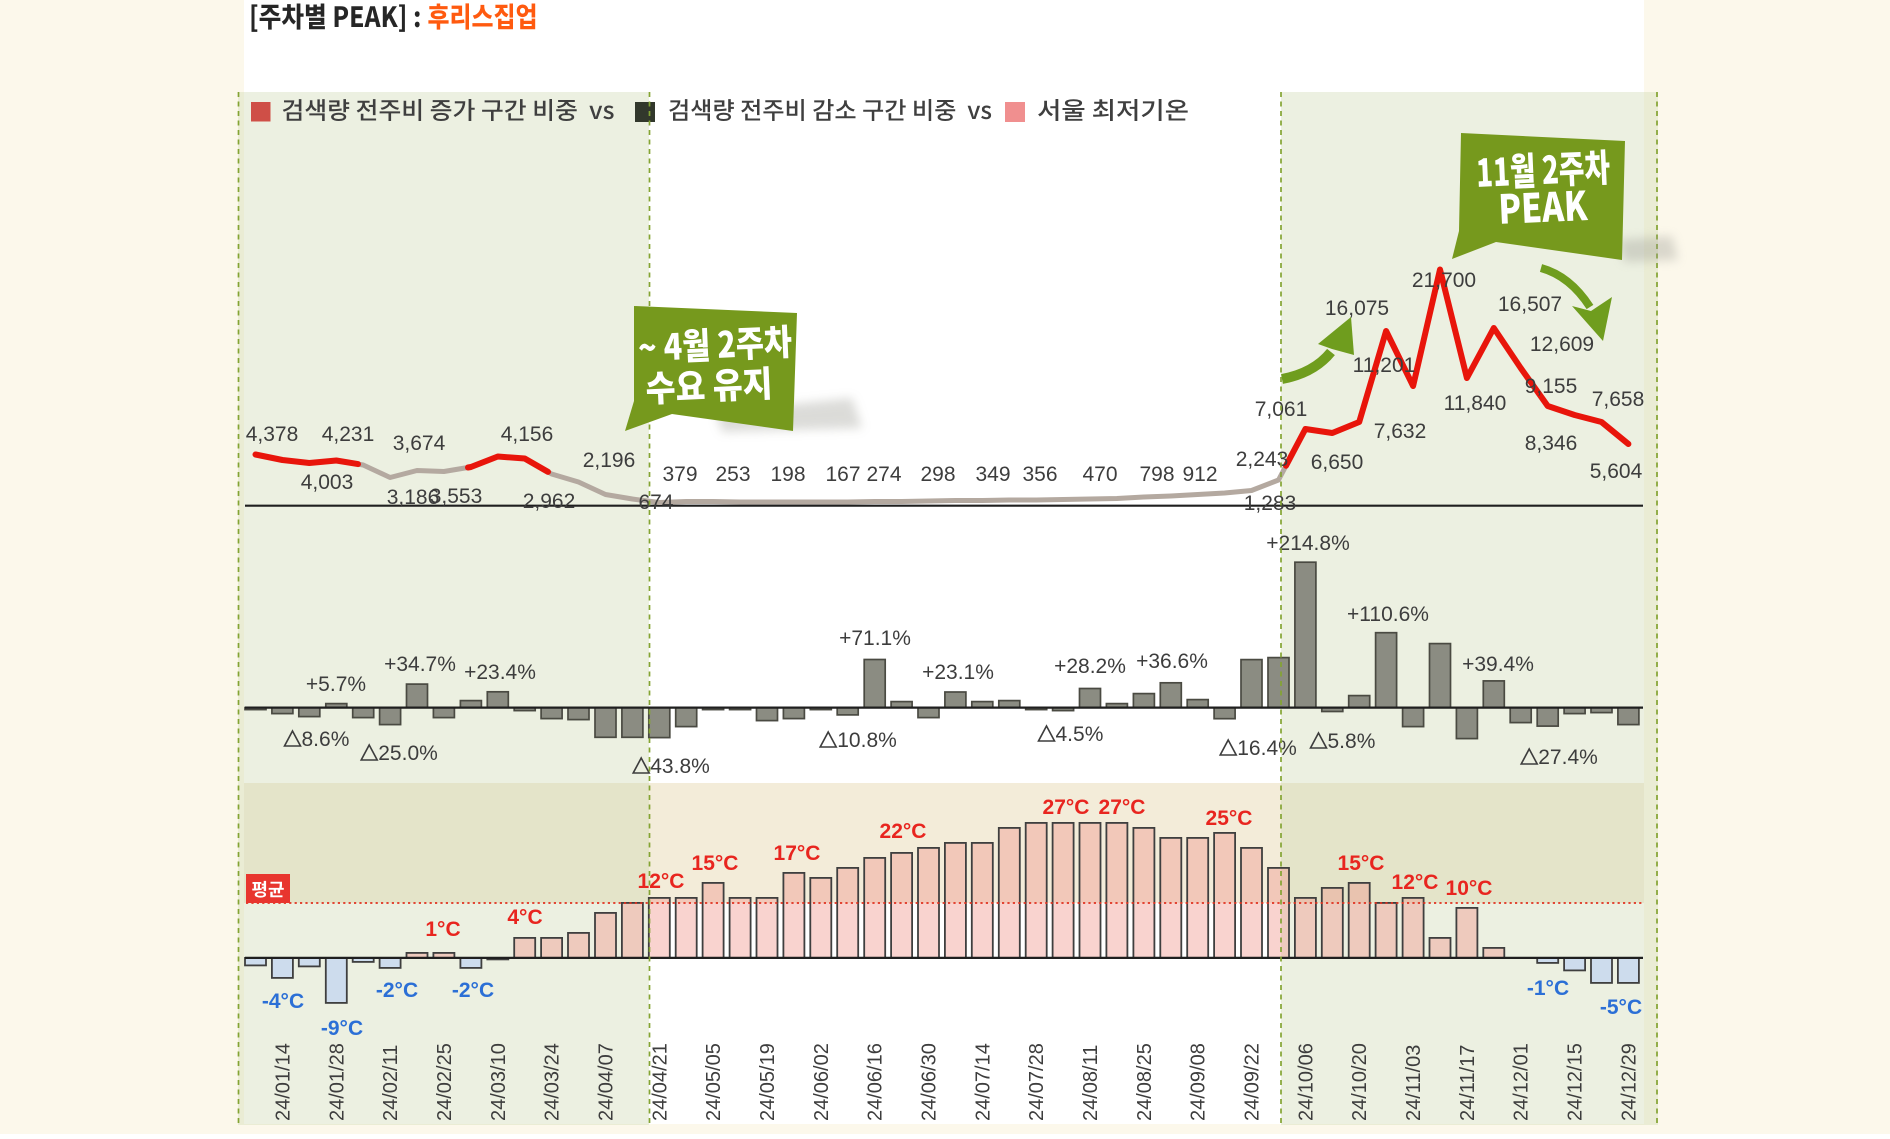 Image resolution: width=1890 pixels, height=1139 pixels. Describe the element at coordinates (1270, 503) in the screenshot. I see `svg-text: 1,283` at that location.